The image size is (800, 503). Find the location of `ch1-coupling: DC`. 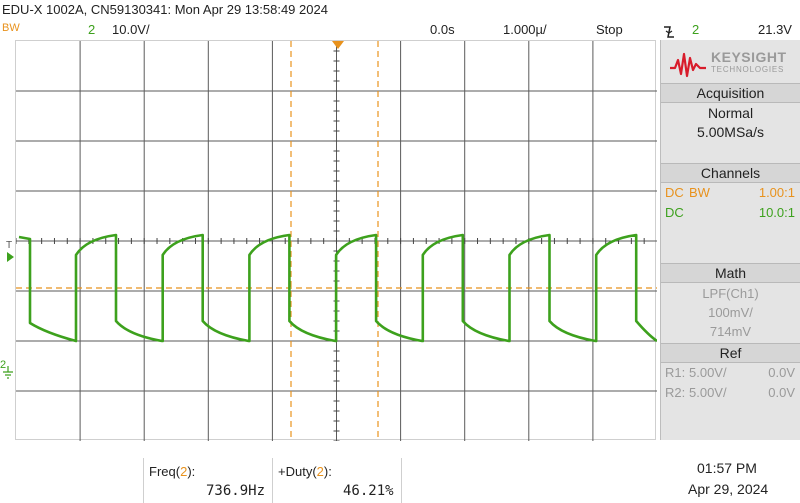

ch1-coupling: DC is located at coordinates (674, 192).